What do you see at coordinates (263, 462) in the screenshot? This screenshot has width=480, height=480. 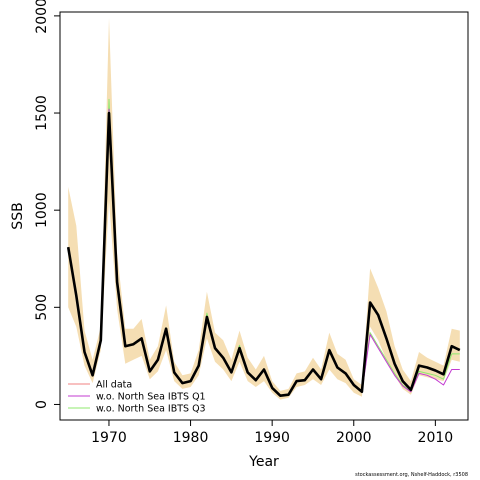 I see `x-axis-title: Year` at bounding box center [263, 462].